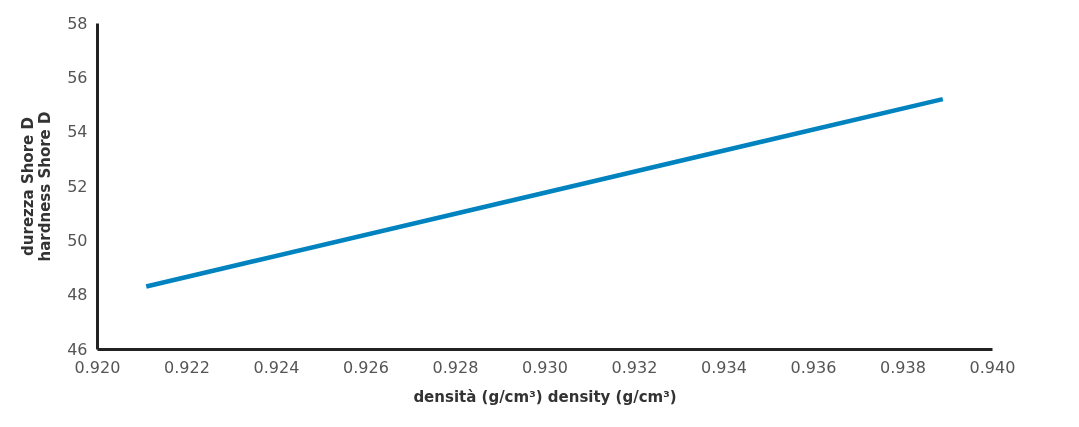 Image resolution: width=1079 pixels, height=427 pixels. What do you see at coordinates (545, 367) in the screenshot?
I see `x-tick-label: 0.930` at bounding box center [545, 367].